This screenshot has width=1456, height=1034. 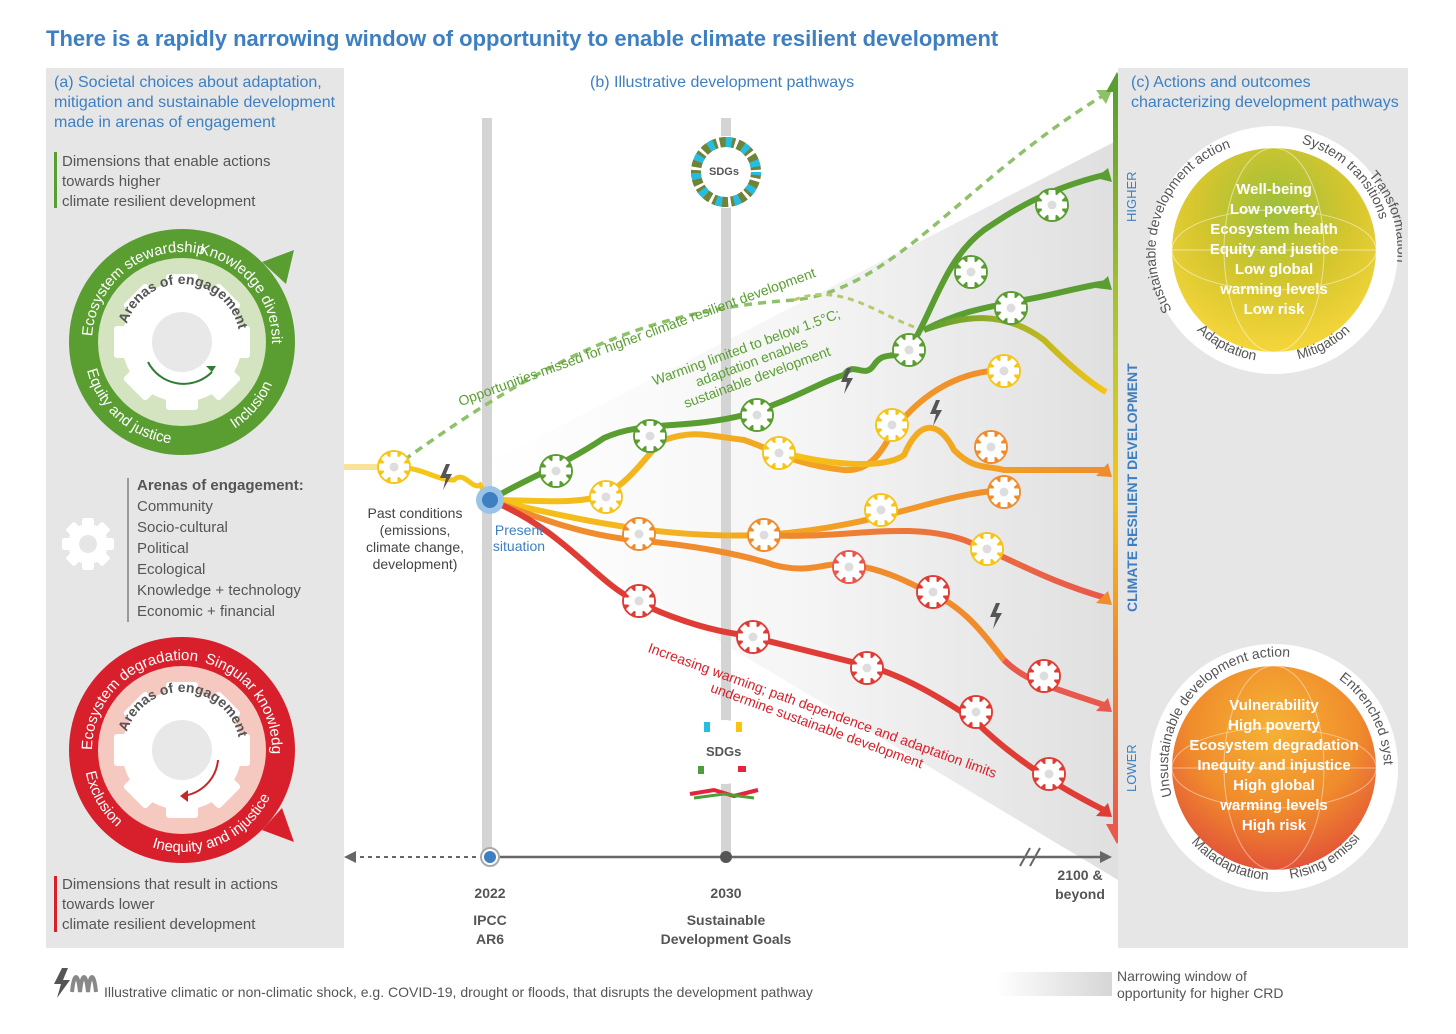 I want to click on arena-item: Community, so click(x=175, y=506).